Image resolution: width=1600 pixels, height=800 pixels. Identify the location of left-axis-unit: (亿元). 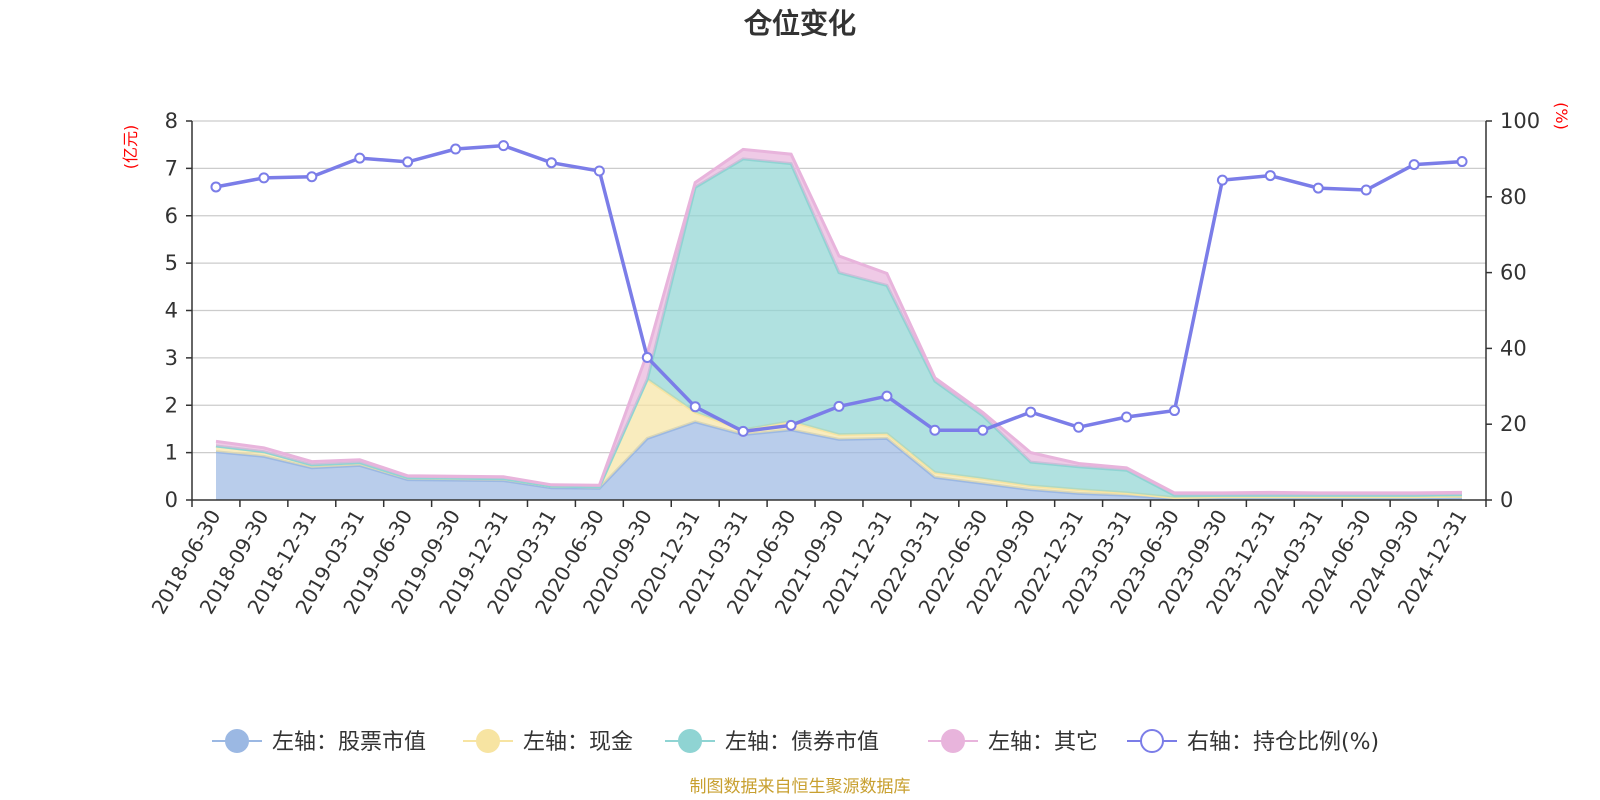
(130, 147).